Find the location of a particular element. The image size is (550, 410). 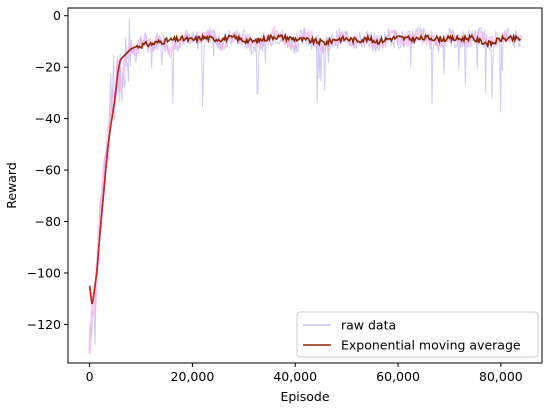

legend-label-ema: Exponential moving average is located at coordinates (431, 345).